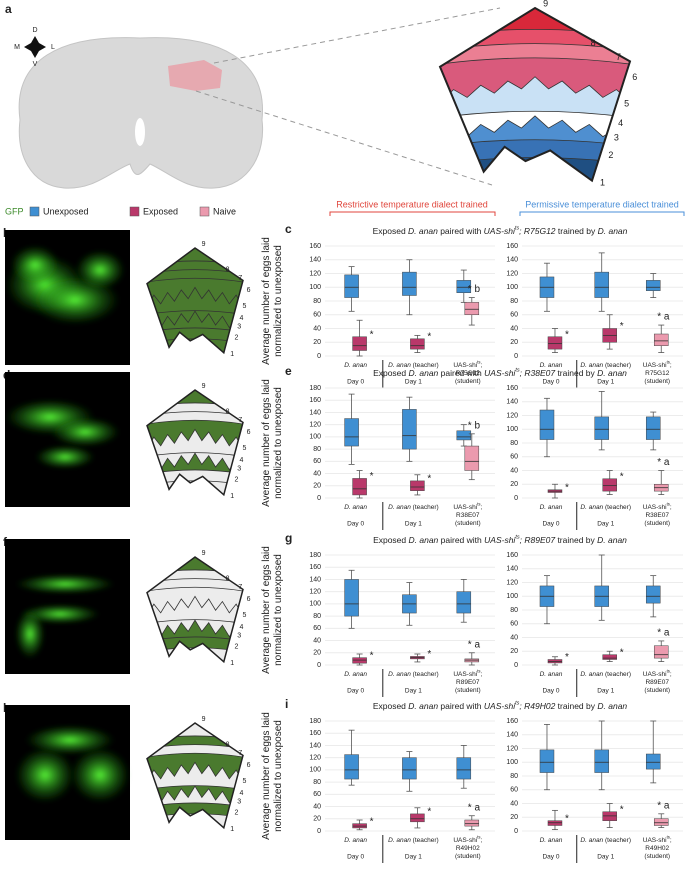 This screenshot has width=685, height=879. I want to click on chart-title-part: ; R89E07, so click(538, 540).